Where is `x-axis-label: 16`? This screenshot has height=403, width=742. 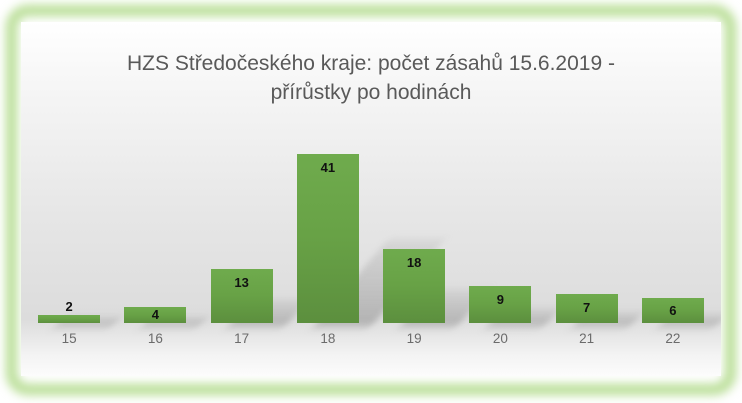 x-axis-label: 16 is located at coordinates (155, 338).